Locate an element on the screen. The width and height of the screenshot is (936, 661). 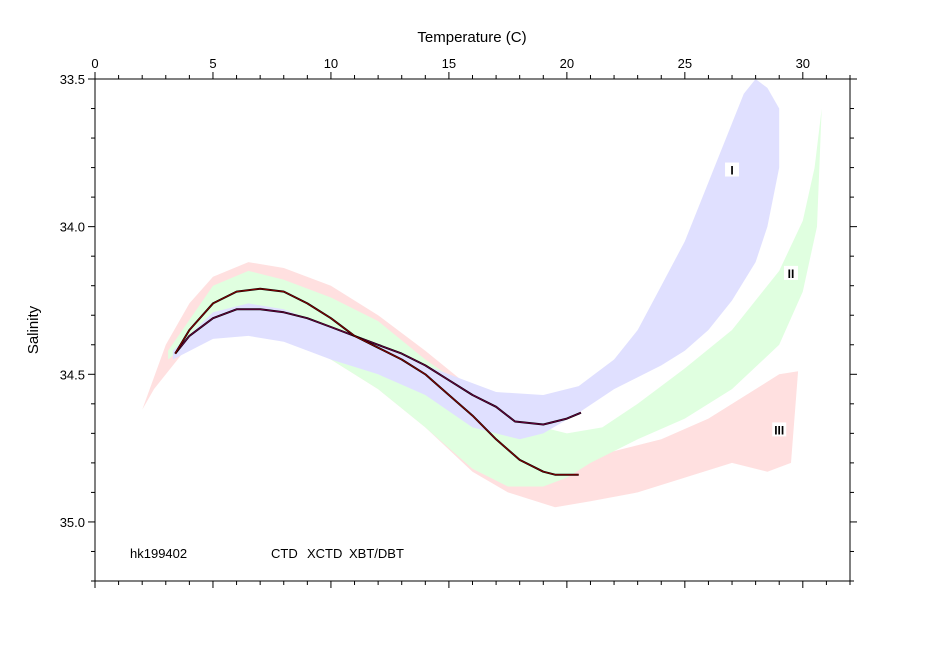
x-tick-label: 30 is located at coordinates (803, 63).